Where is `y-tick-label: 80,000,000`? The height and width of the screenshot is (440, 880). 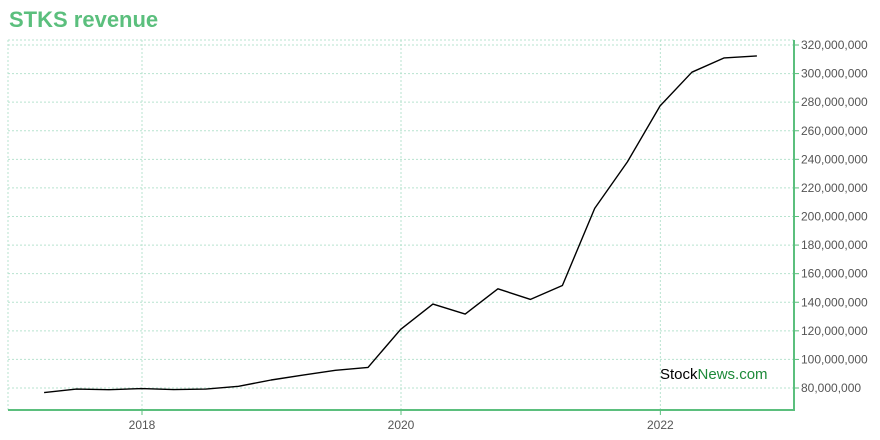
y-tick-label: 80,000,000 is located at coordinates (831, 388).